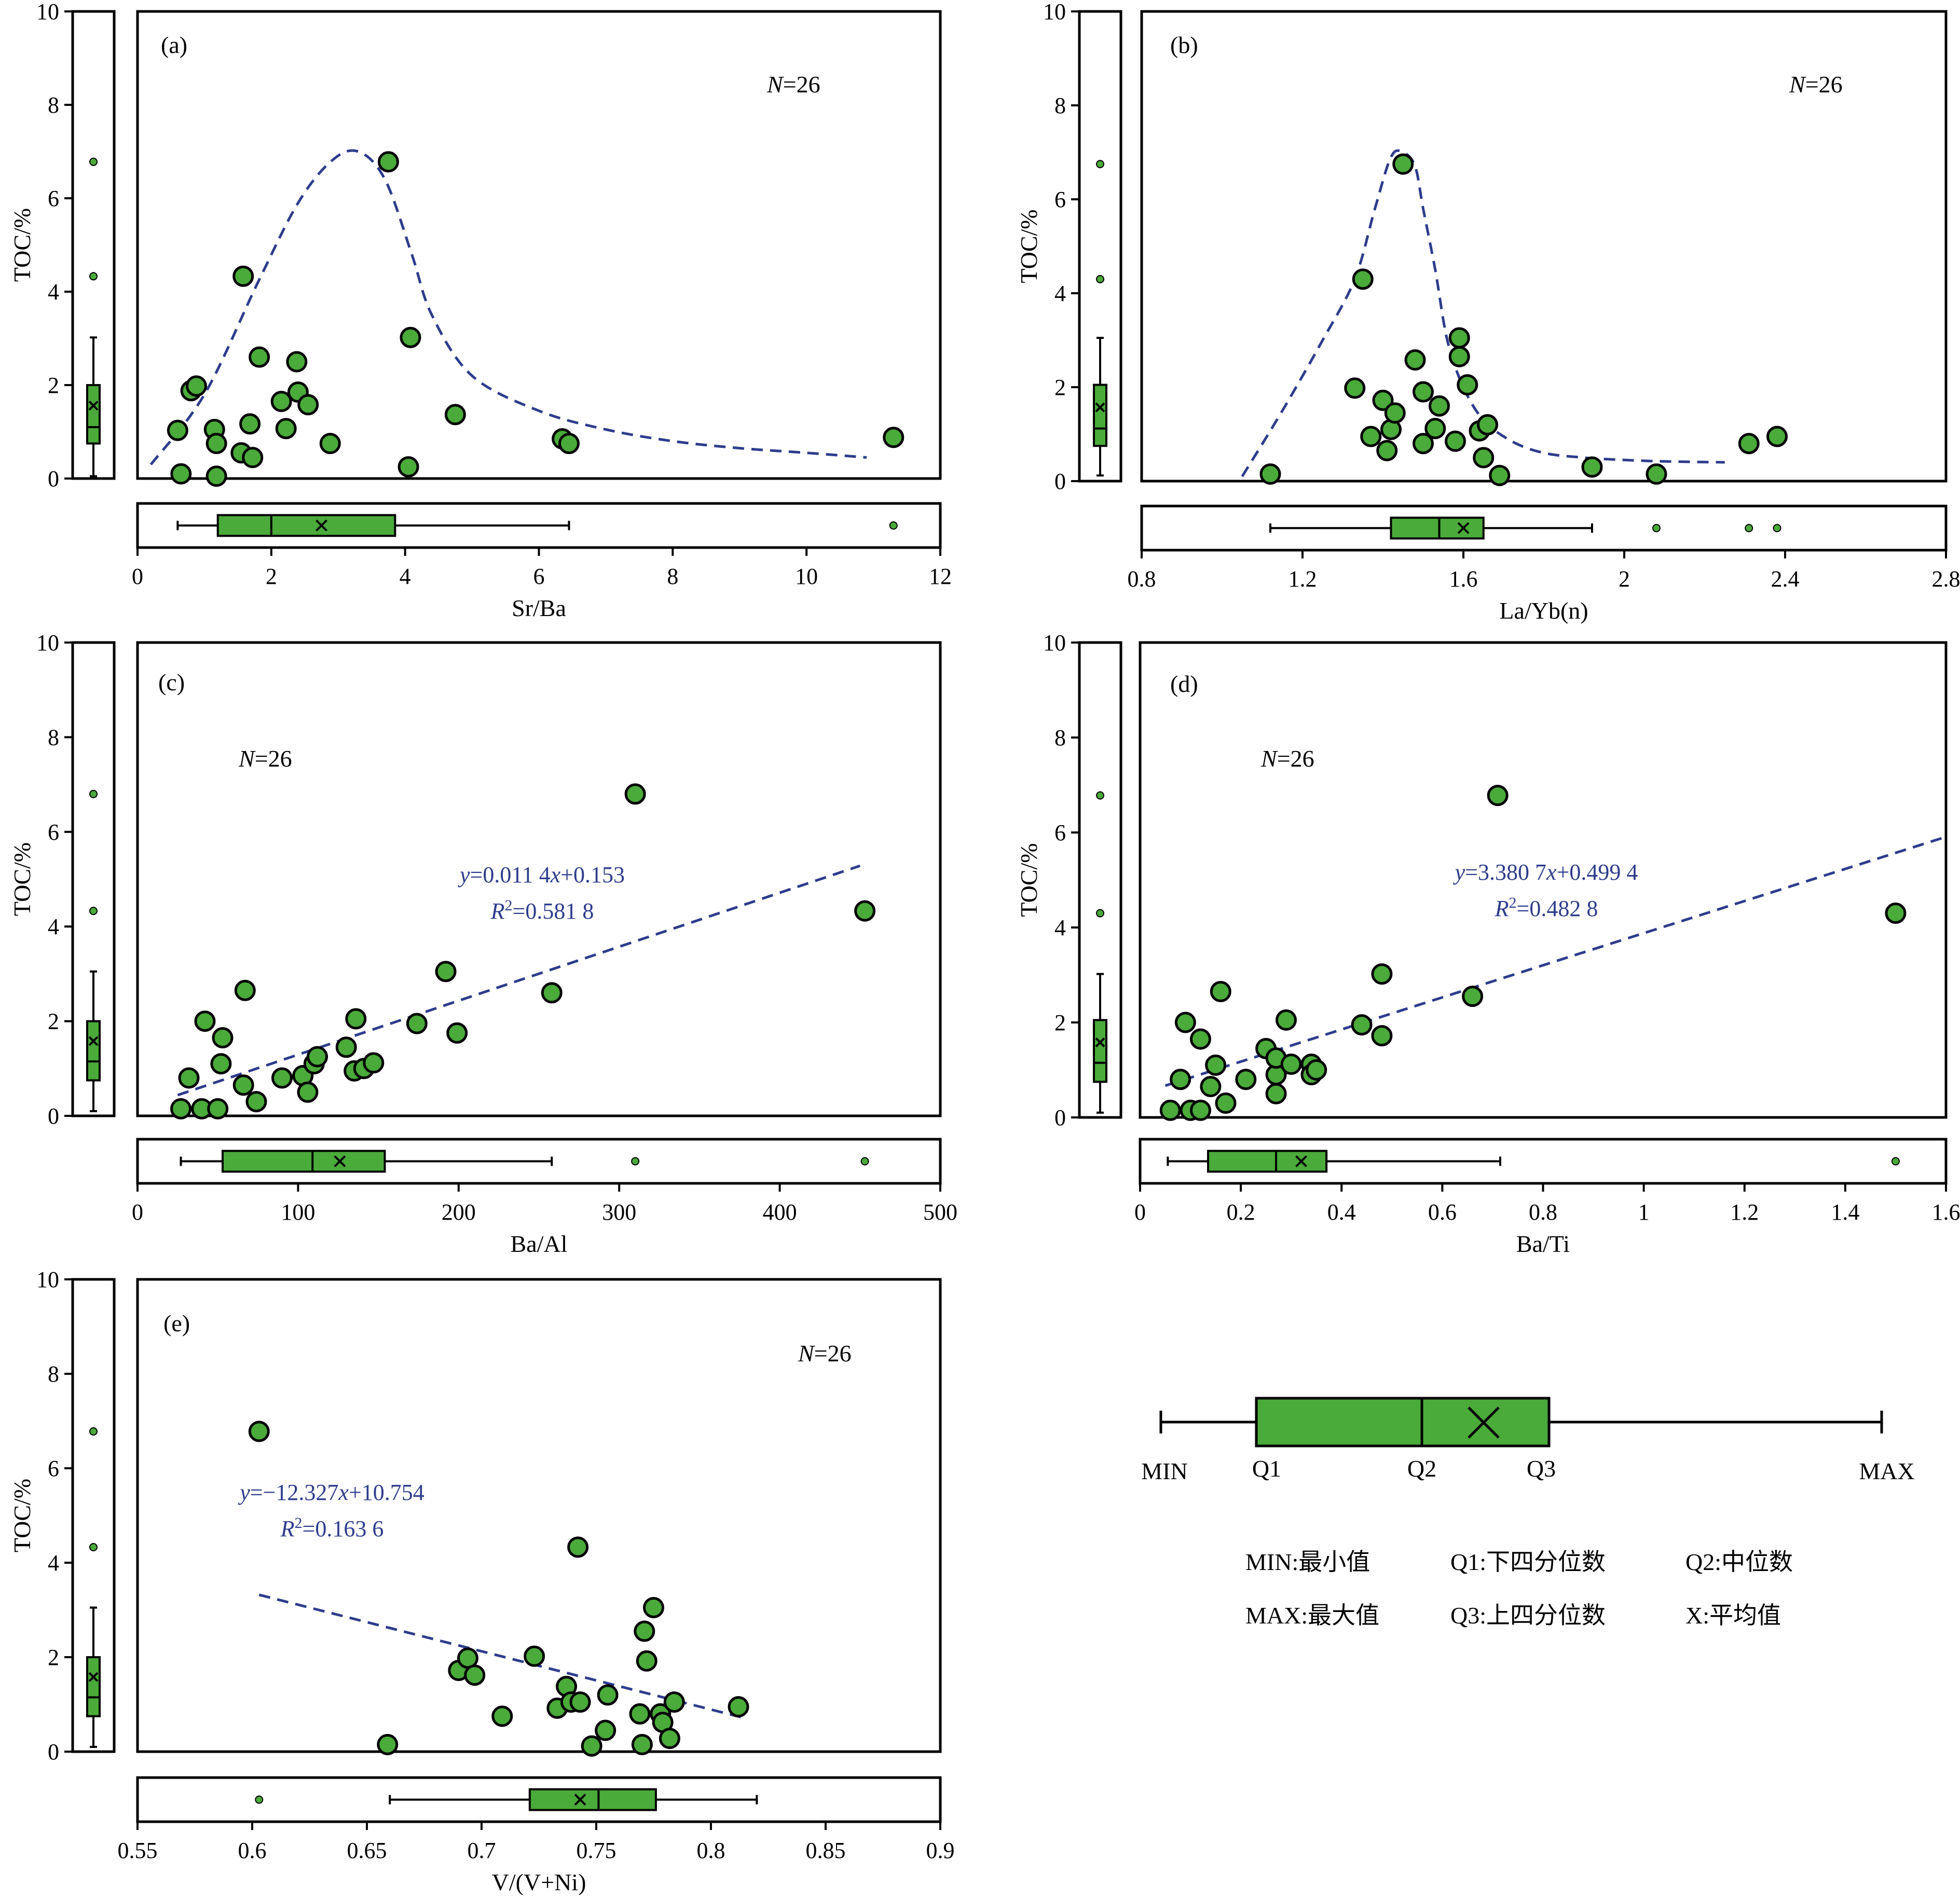 The width and height of the screenshot is (1960, 1898). What do you see at coordinates (1739, 1562) in the screenshot?
I see `legend-note-q2: Q2:中位数` at bounding box center [1739, 1562].